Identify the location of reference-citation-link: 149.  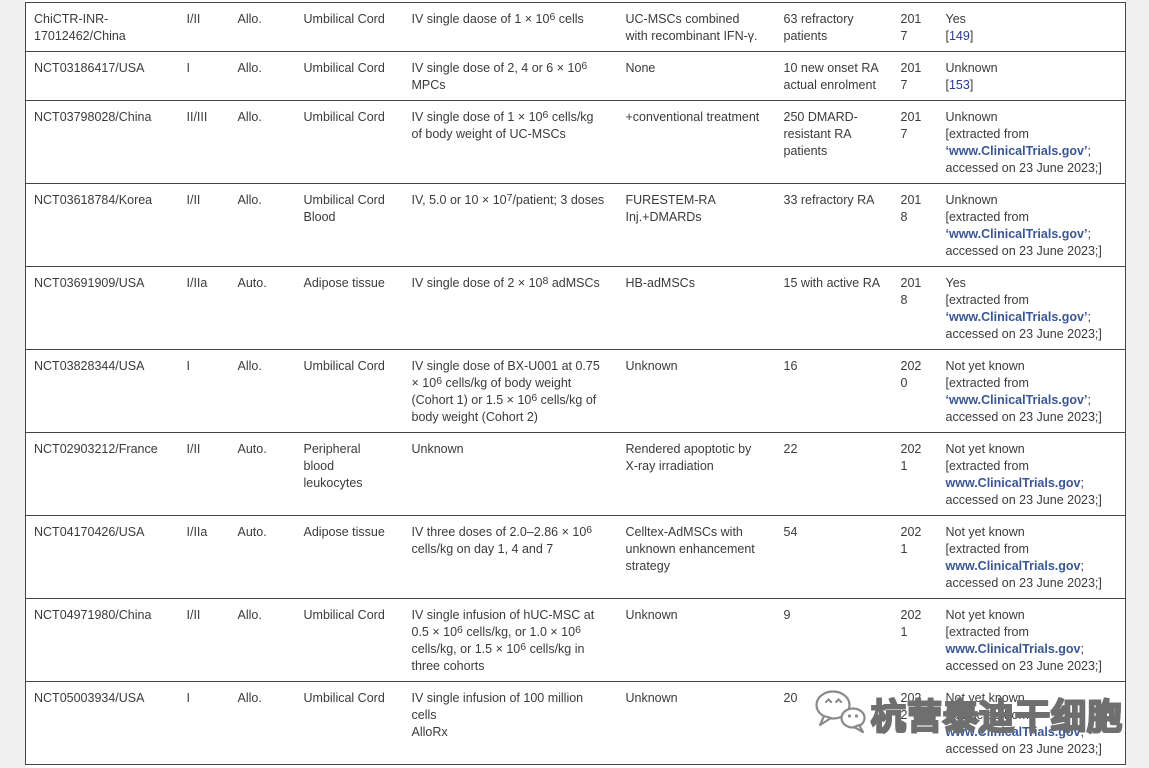
(959, 36).